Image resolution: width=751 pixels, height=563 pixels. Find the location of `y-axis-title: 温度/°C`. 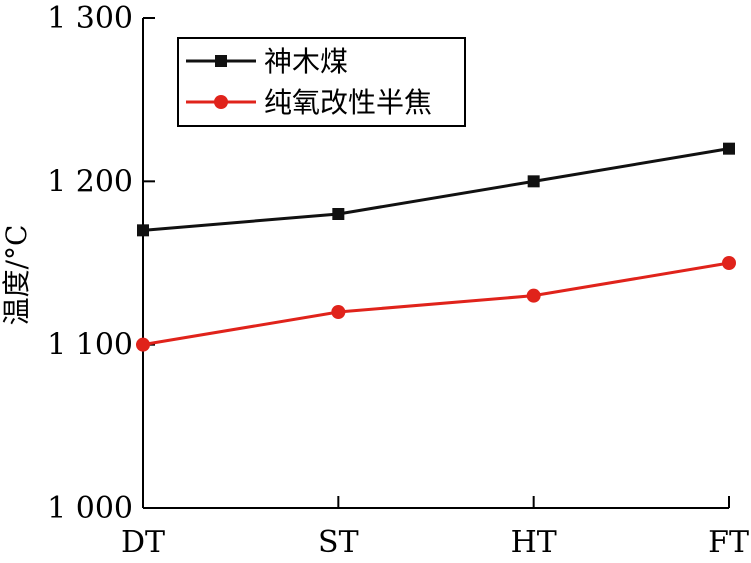

y-axis-title: 温度/°C is located at coordinates (16, 275).